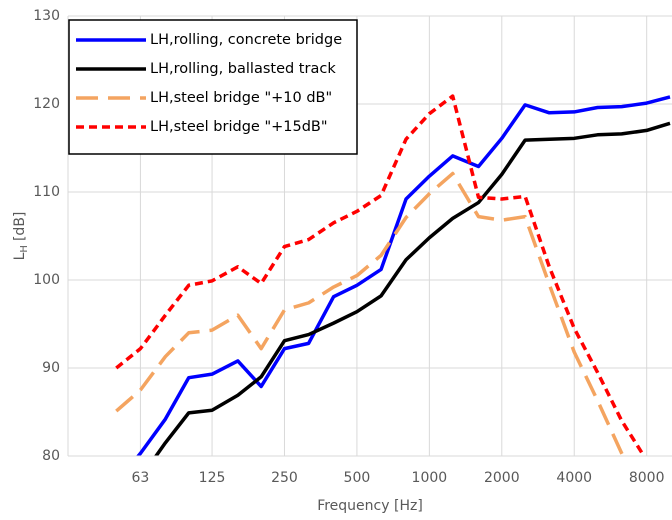 This screenshot has height=520, width=672. What do you see at coordinates (370, 506) in the screenshot?
I see `x-axis-label: Frequency [Hz]` at bounding box center [370, 506].